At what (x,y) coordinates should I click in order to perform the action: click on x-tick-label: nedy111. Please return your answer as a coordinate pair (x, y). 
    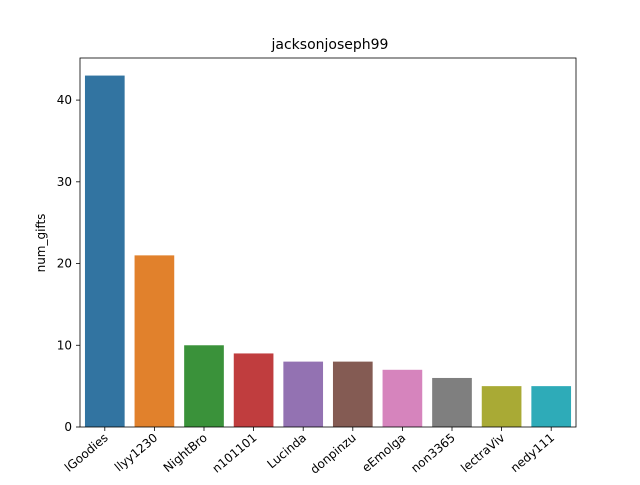
    Looking at the image, I should click on (532, 453).